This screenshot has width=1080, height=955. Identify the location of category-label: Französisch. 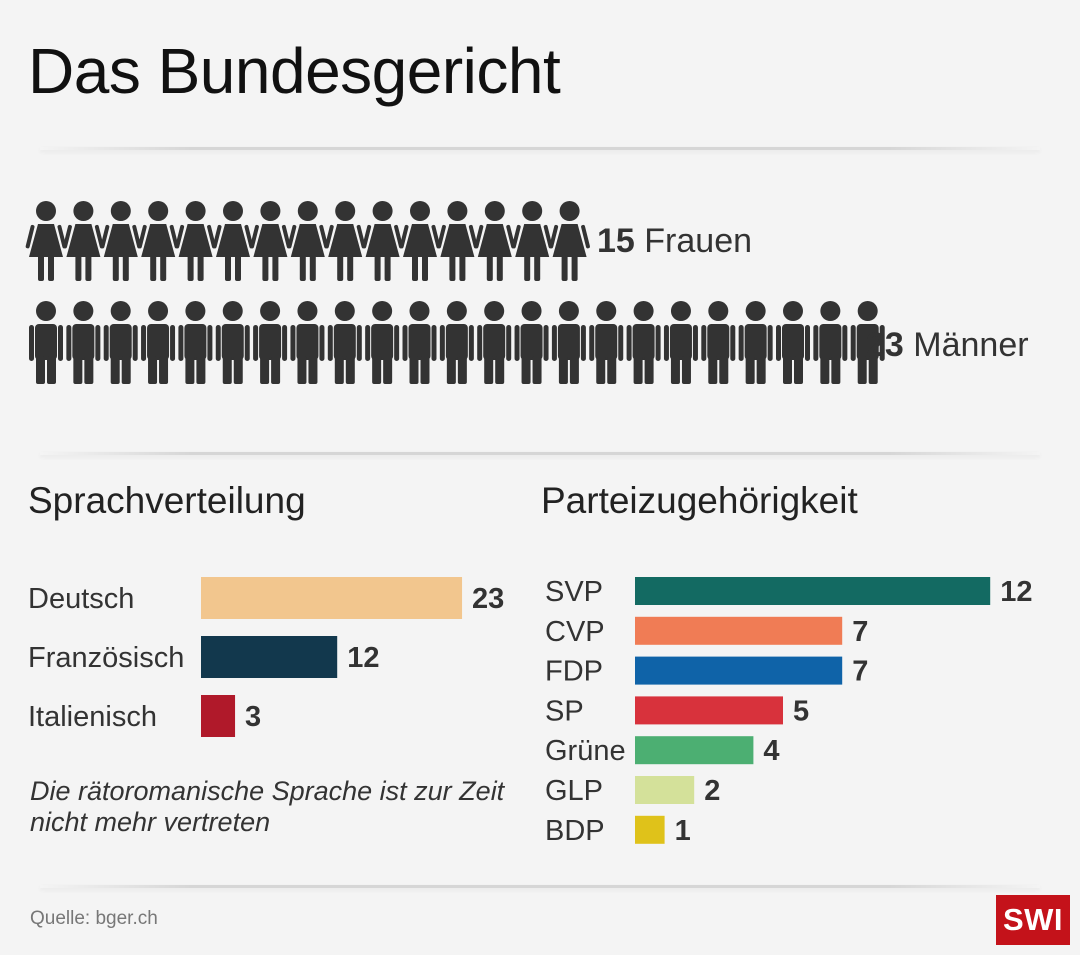
(106, 658).